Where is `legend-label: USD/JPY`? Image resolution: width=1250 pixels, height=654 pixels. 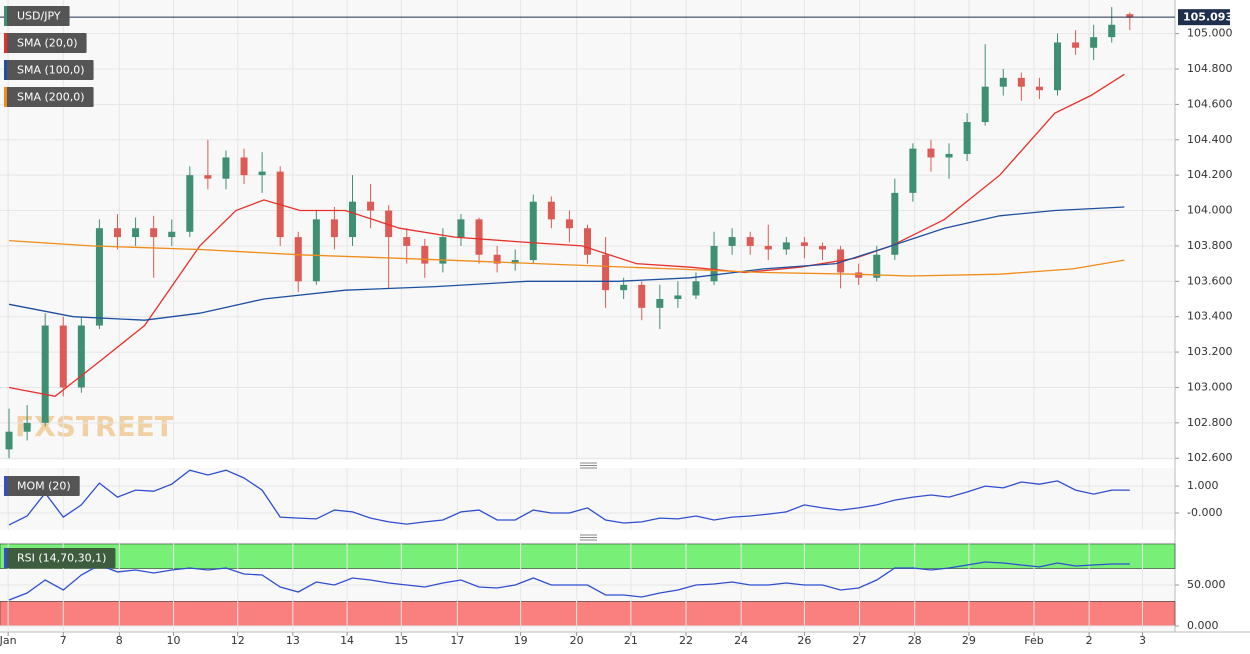
legend-label: USD/JPY is located at coordinates (39, 16).